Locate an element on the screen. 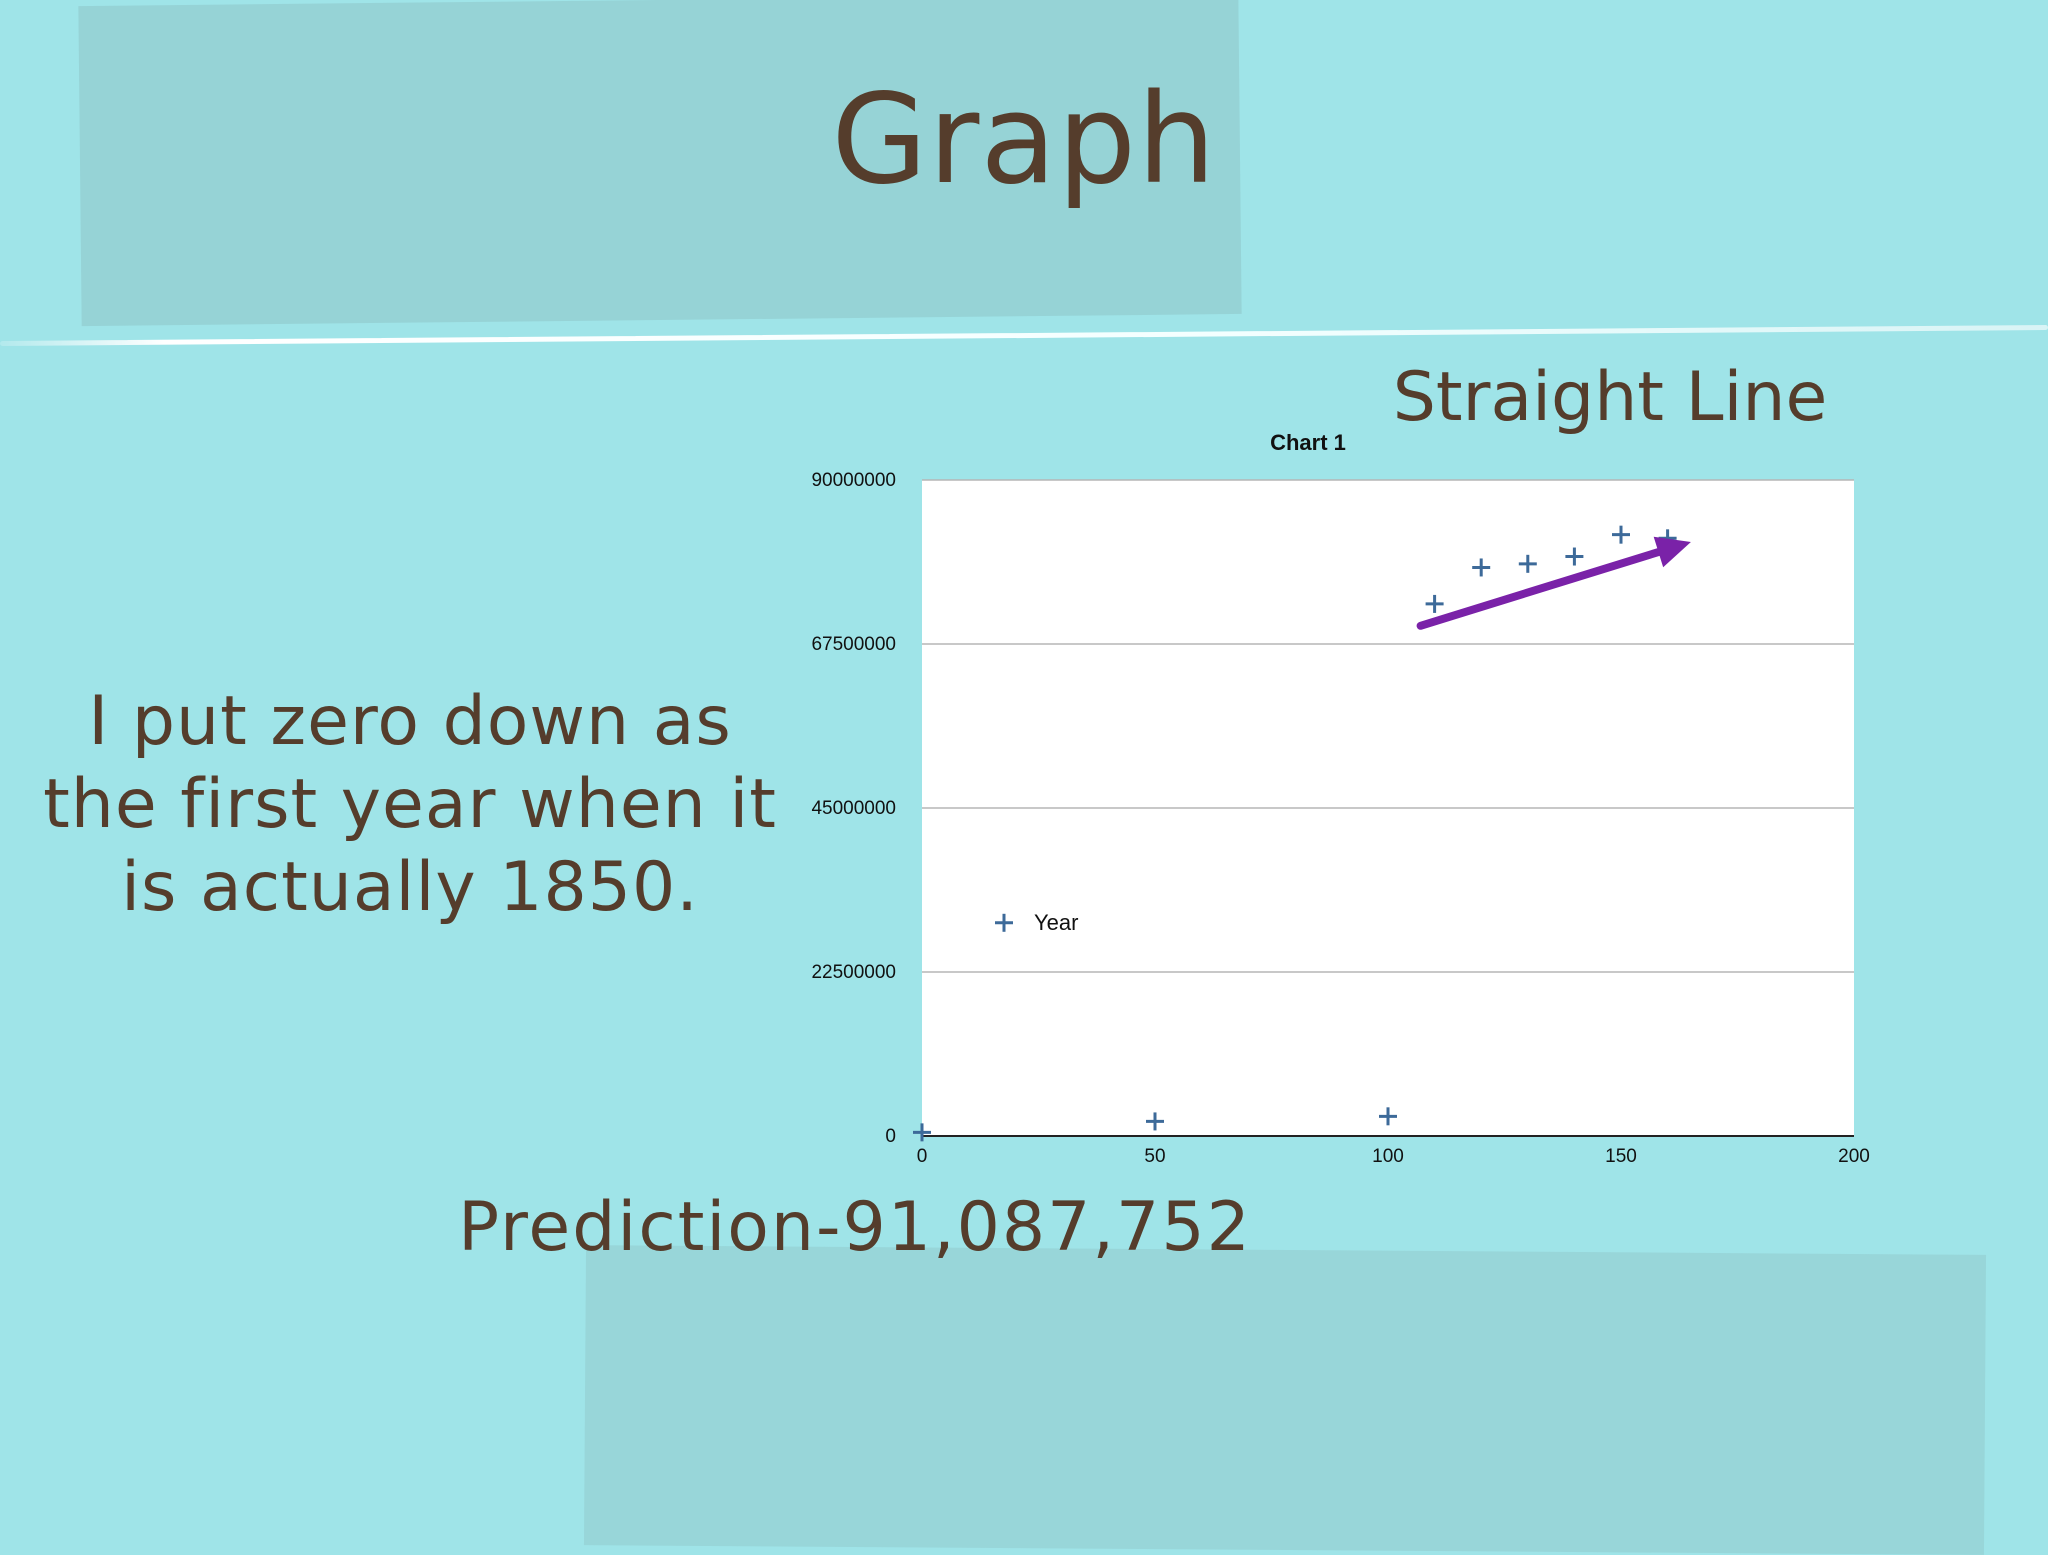 The height and width of the screenshot is (1555, 2048). chart-title: Chart 1 is located at coordinates (1308, 442).